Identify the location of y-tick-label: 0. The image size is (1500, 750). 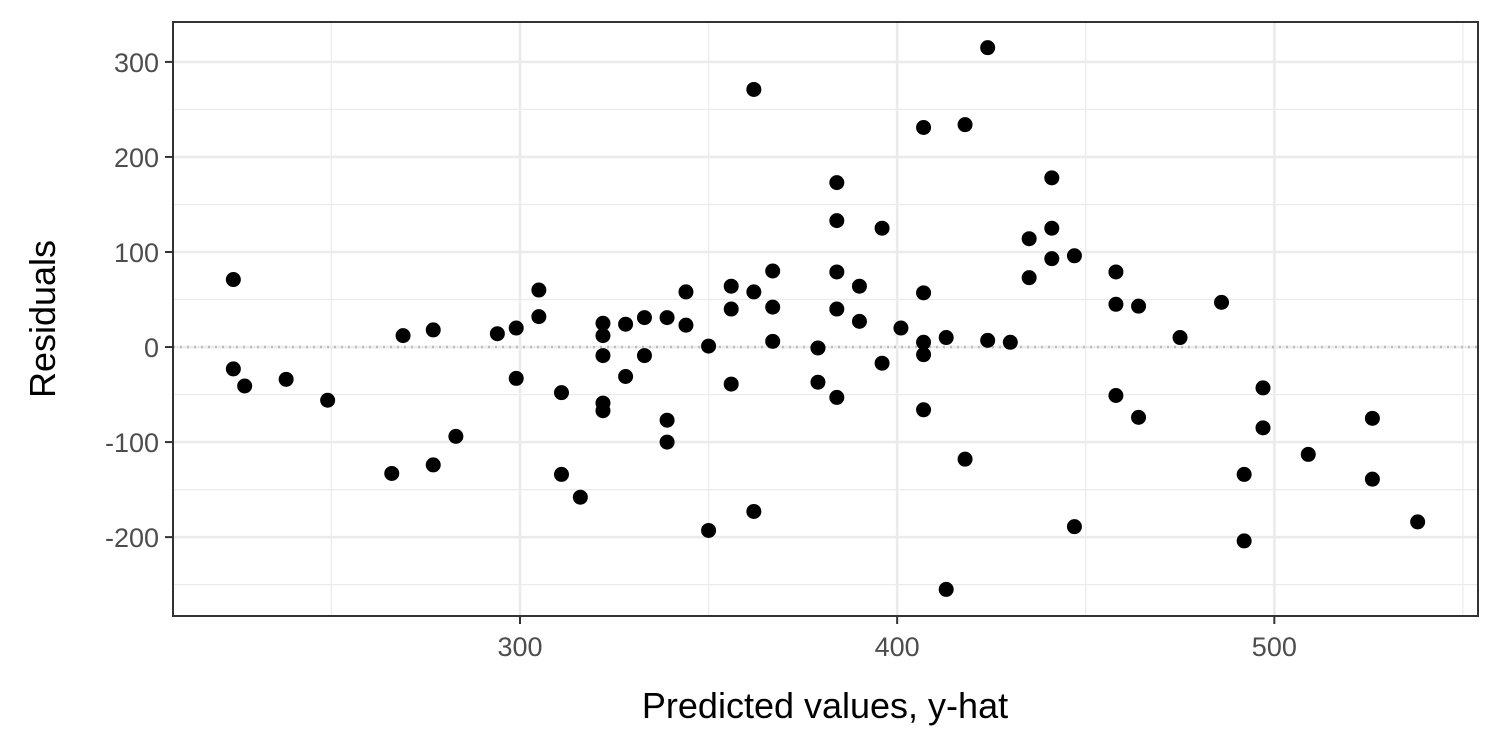
(151, 348).